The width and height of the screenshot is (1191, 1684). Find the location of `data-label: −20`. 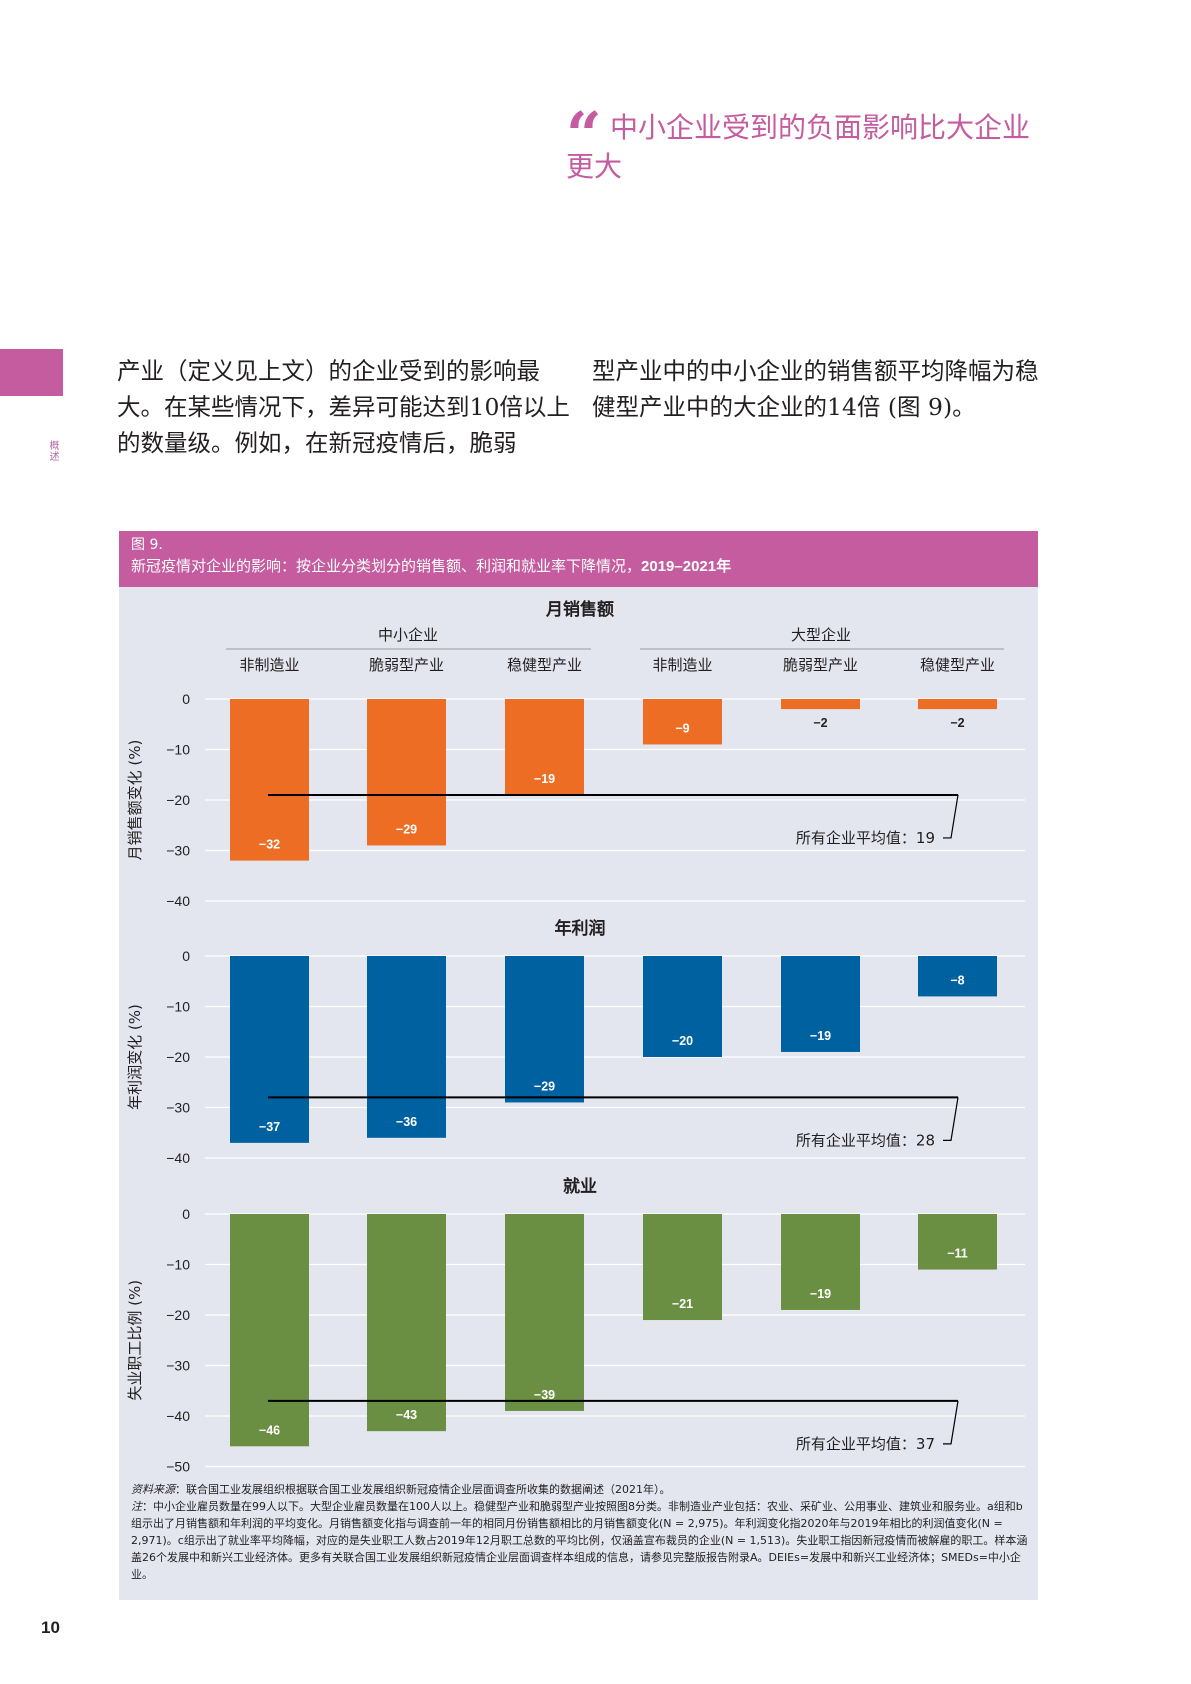

data-label: −20 is located at coordinates (682, 1041).